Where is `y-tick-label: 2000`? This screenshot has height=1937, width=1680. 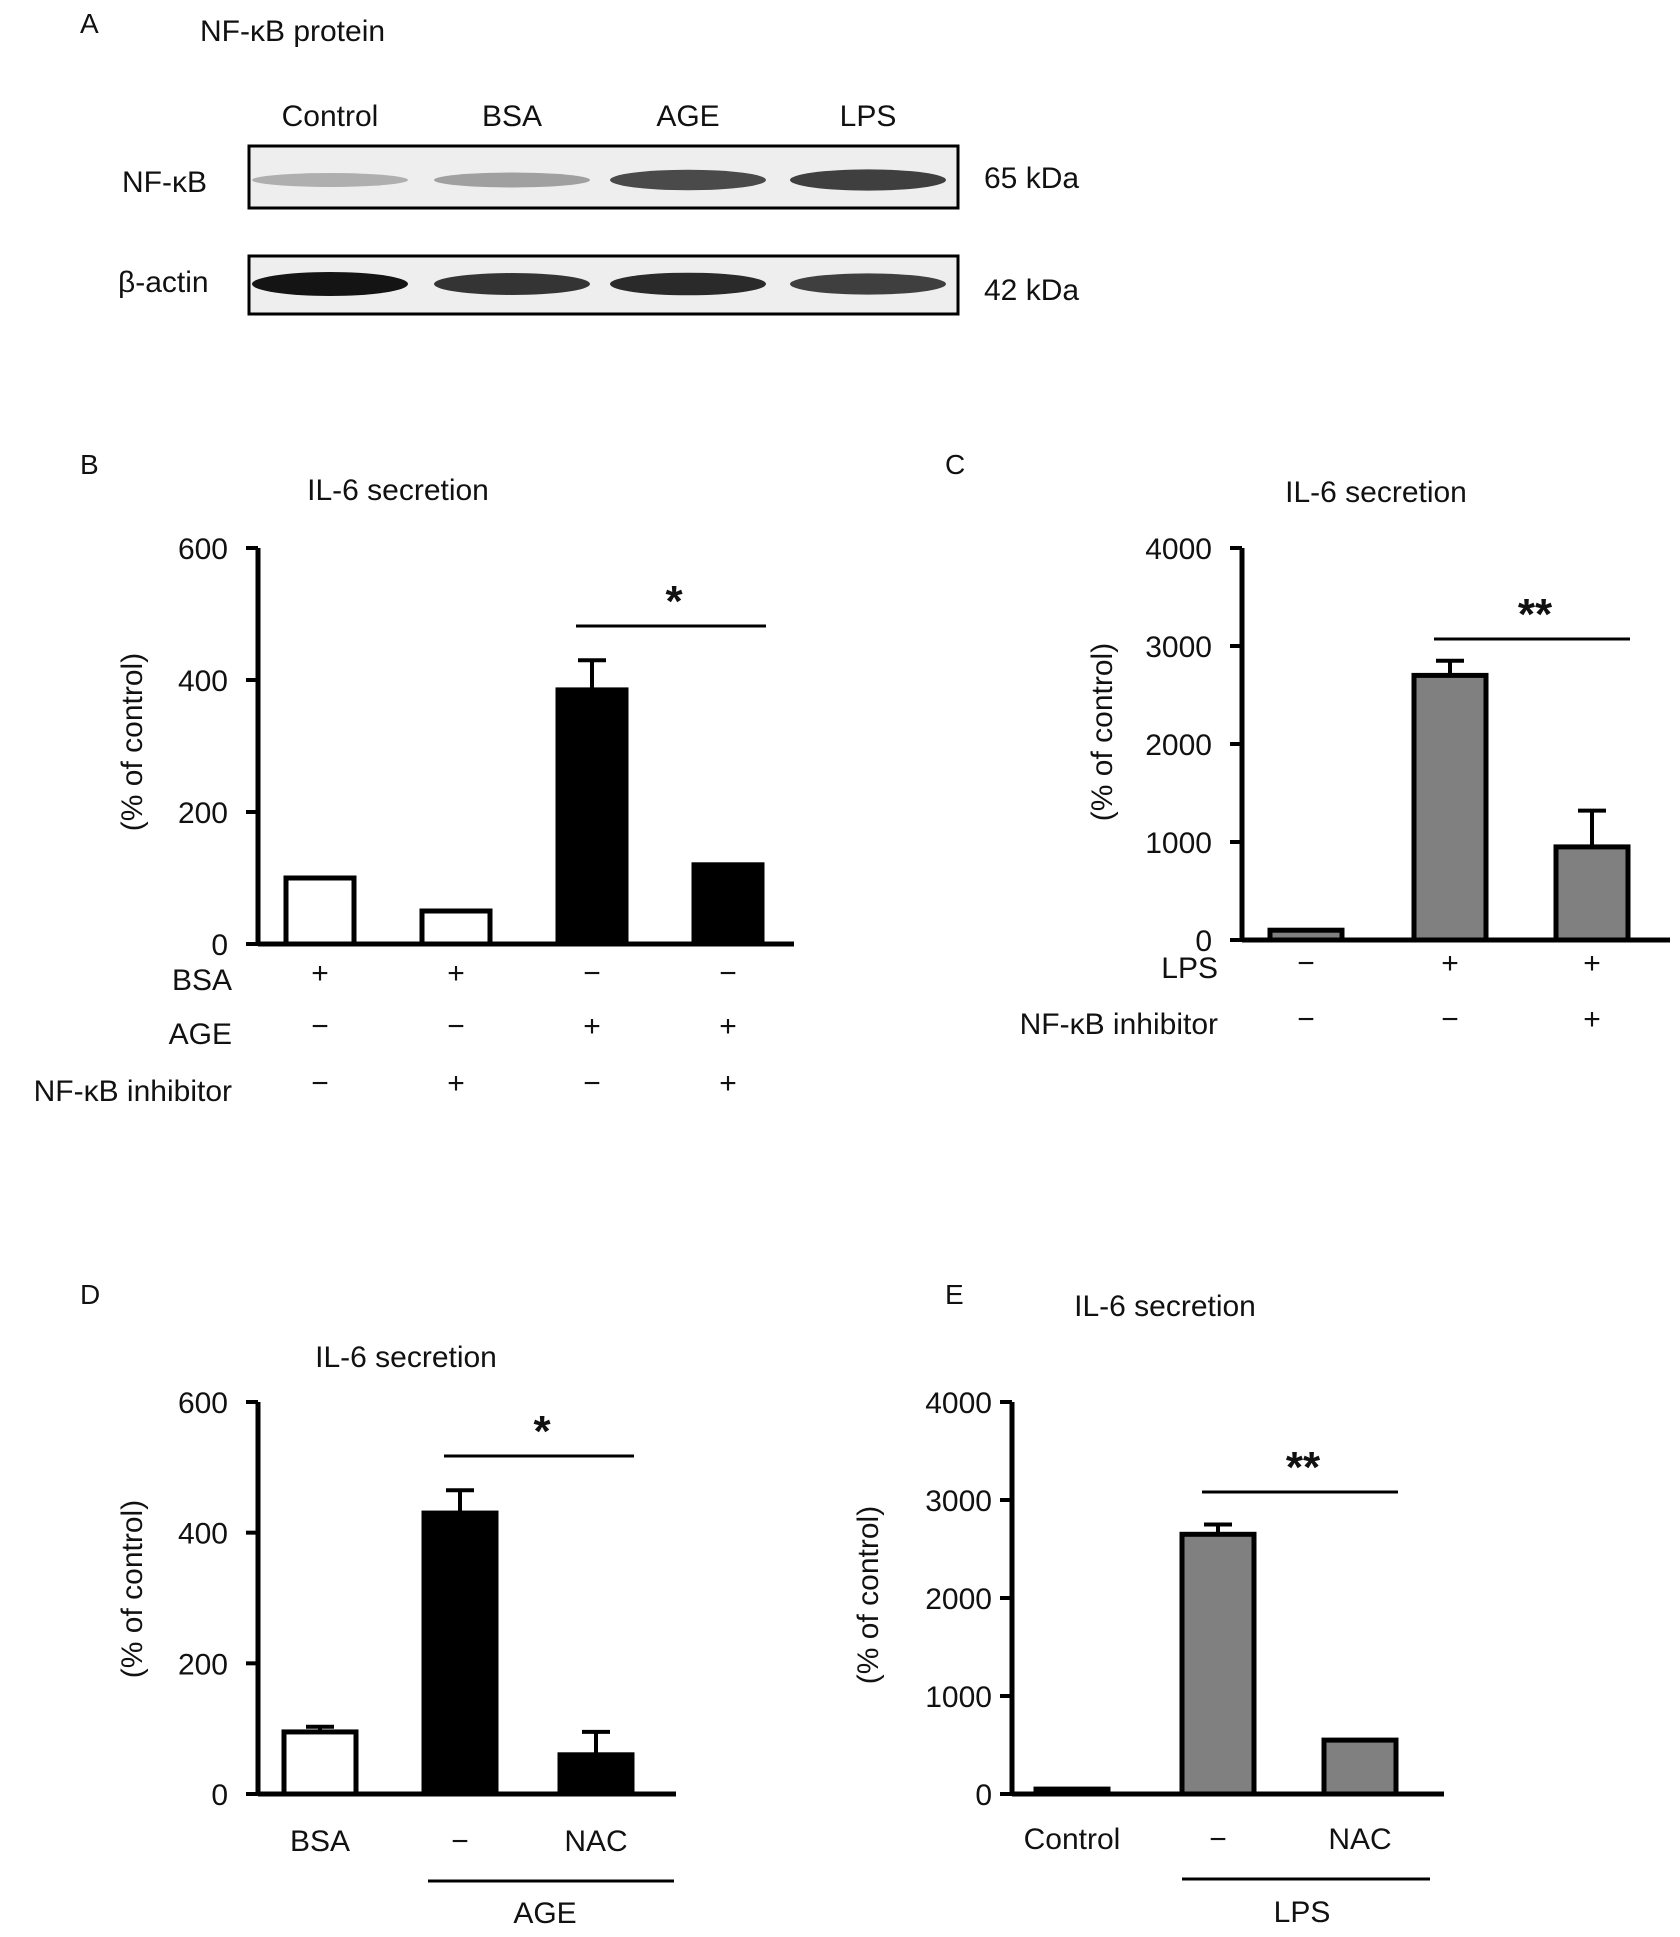
y-tick-label: 2000 is located at coordinates (1178, 745).